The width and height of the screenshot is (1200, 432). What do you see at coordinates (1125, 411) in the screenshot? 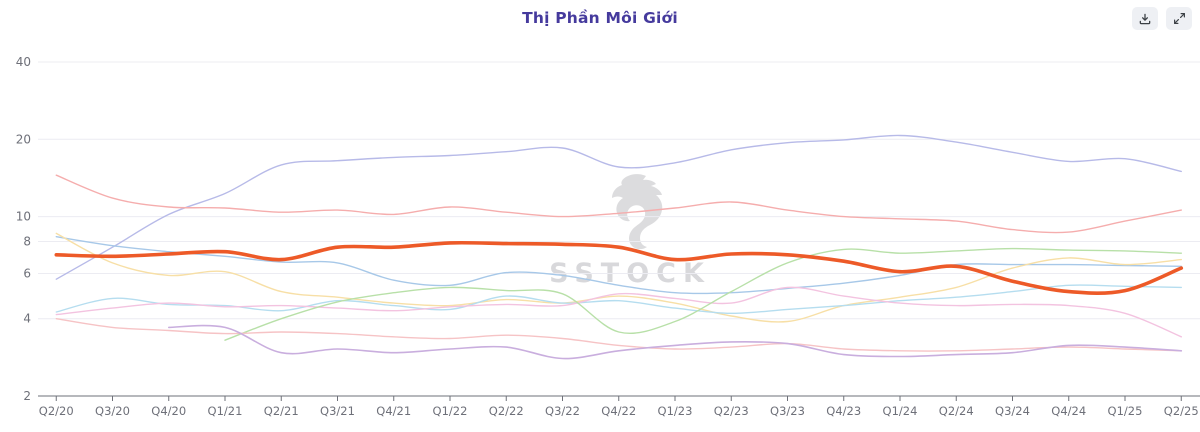
I see `x-axis-label: Q1/25` at bounding box center [1125, 411].